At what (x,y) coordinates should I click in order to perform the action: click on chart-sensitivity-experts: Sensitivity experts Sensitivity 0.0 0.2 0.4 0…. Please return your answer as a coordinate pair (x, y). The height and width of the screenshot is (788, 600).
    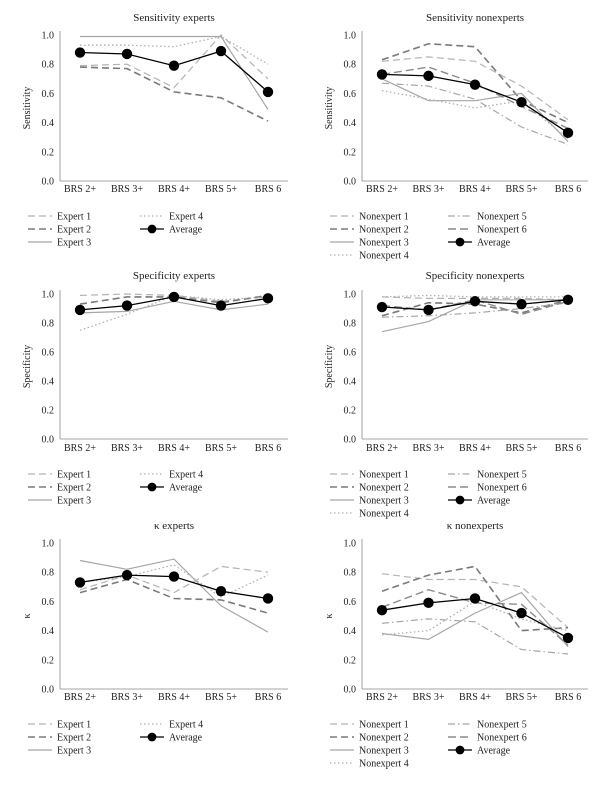
    Looking at the image, I should click on (155, 130).